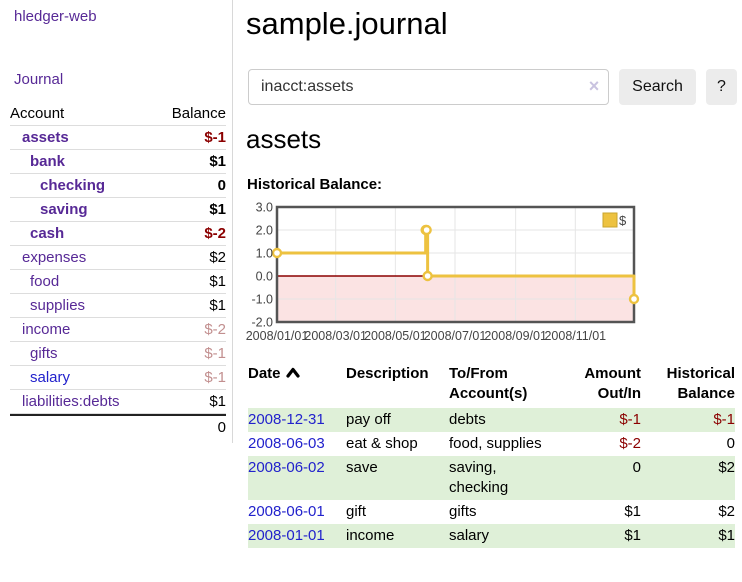 The width and height of the screenshot is (742, 582). I want to click on account-link: income, so click(46, 329).